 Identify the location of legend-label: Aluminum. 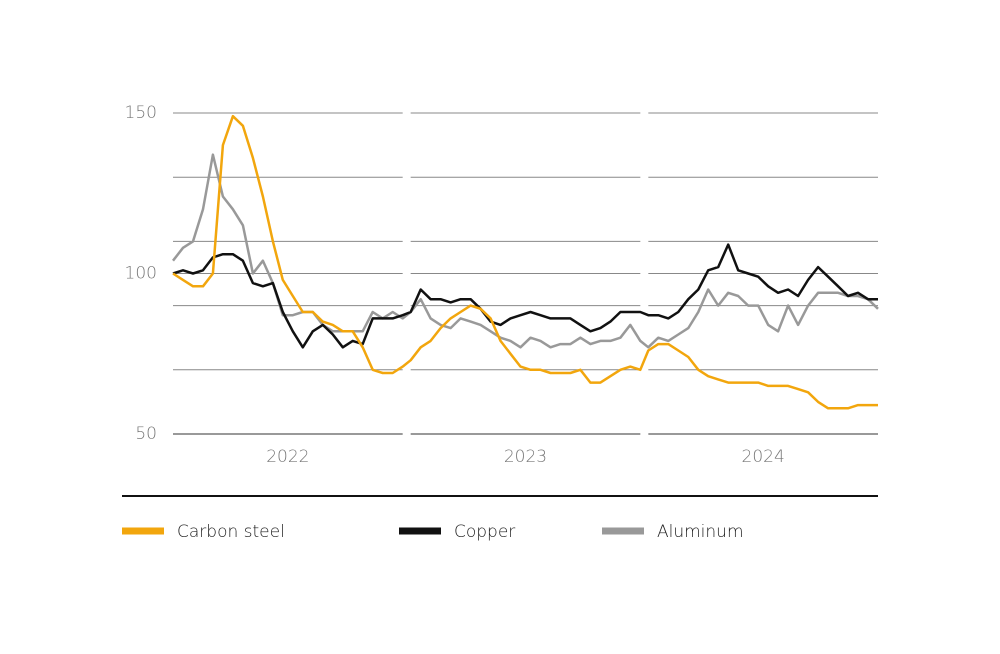
(700, 532).